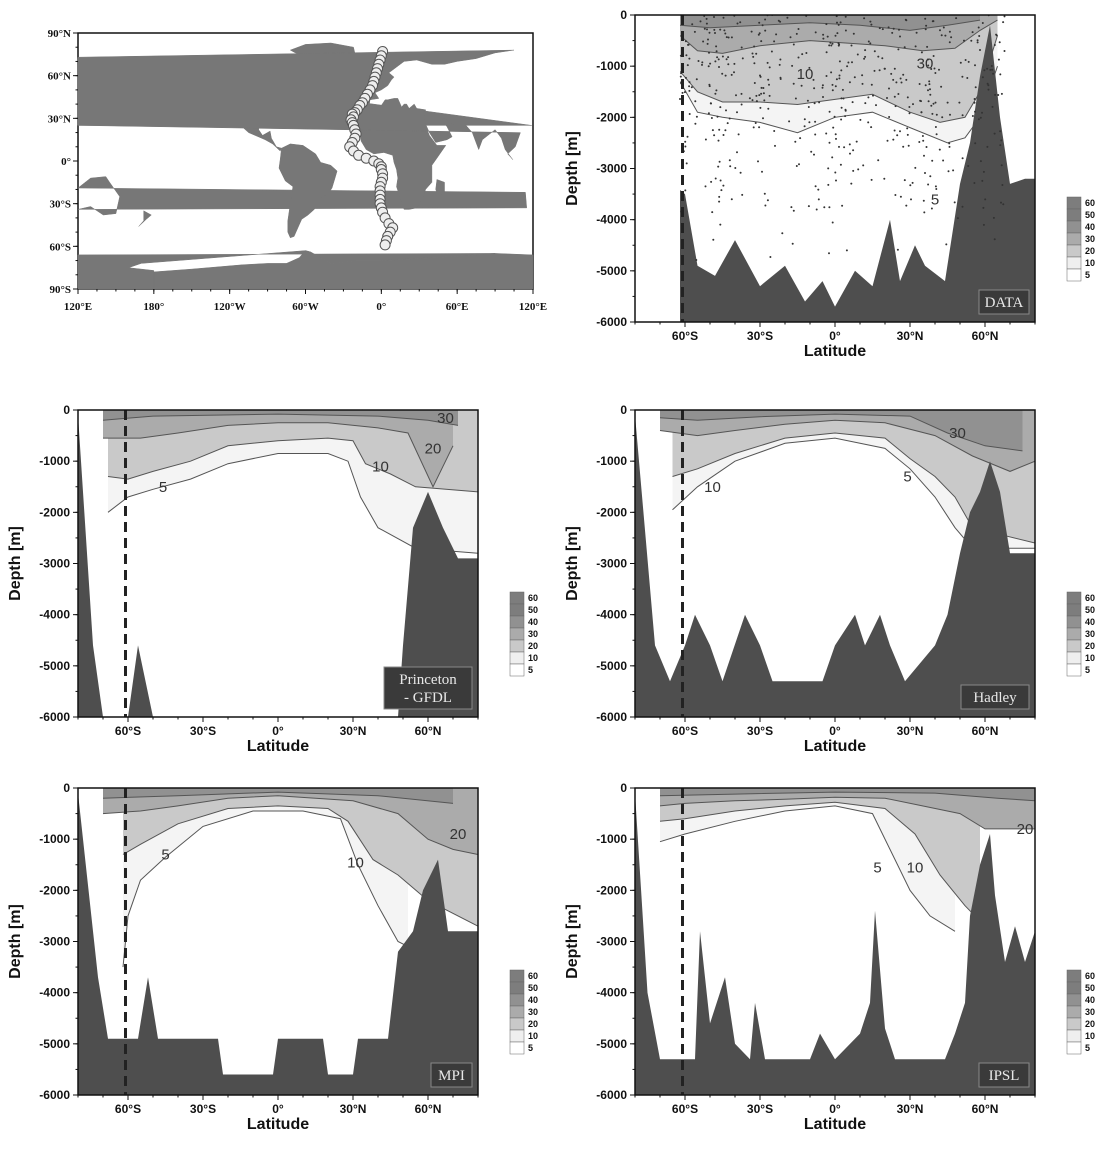 This screenshot has height=1153, width=1114. I want to click on plot-area, so click(835, 563).